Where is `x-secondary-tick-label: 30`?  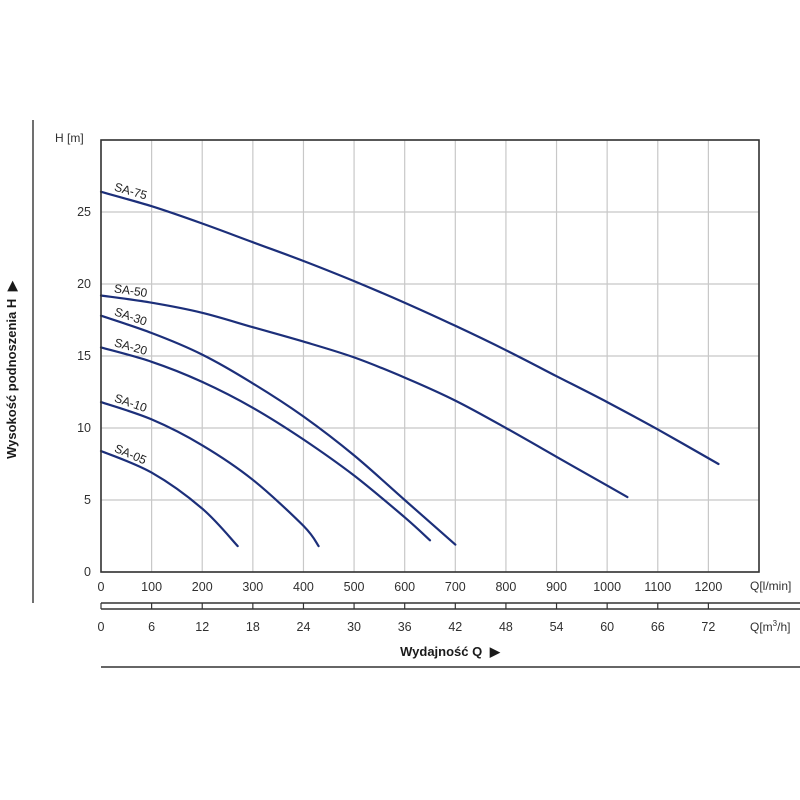
x-secondary-tick-label: 30 is located at coordinates (354, 627).